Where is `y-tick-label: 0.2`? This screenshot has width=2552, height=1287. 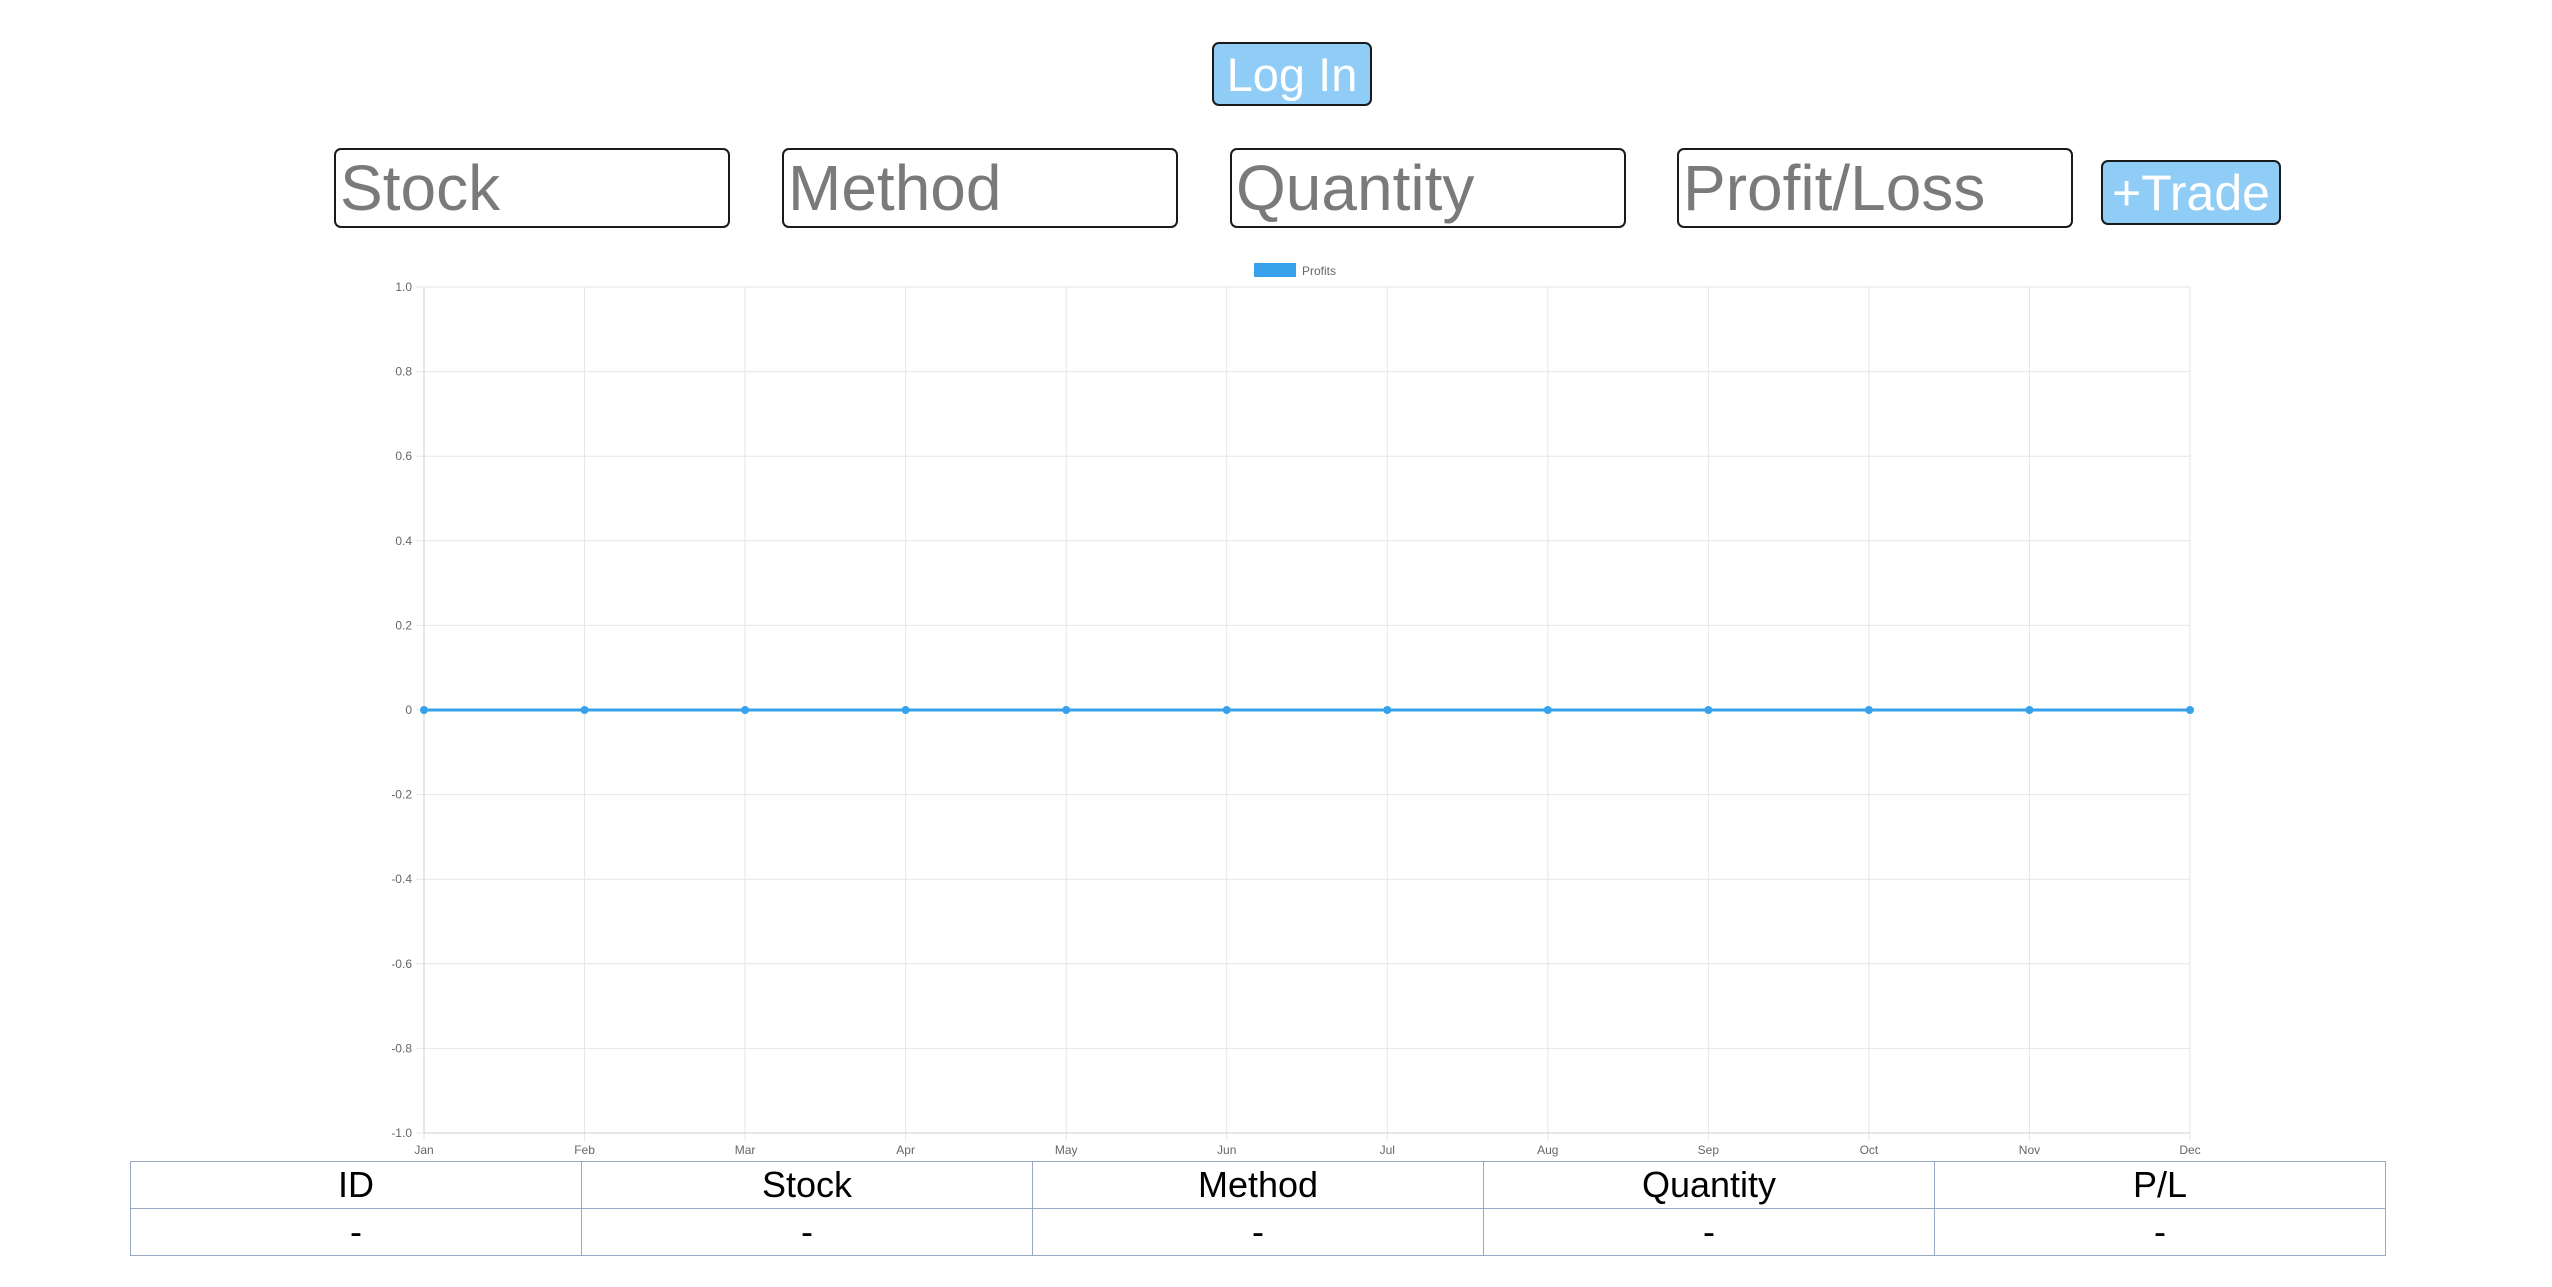 y-tick-label: 0.2 is located at coordinates (403, 625).